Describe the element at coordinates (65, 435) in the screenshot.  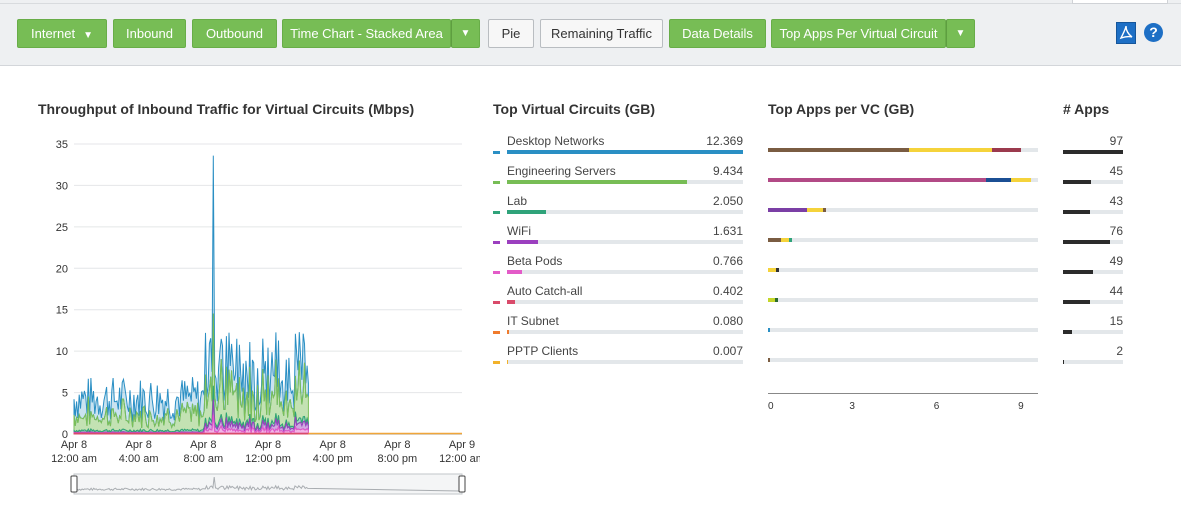
I see `y-tick-label: 0` at that location.